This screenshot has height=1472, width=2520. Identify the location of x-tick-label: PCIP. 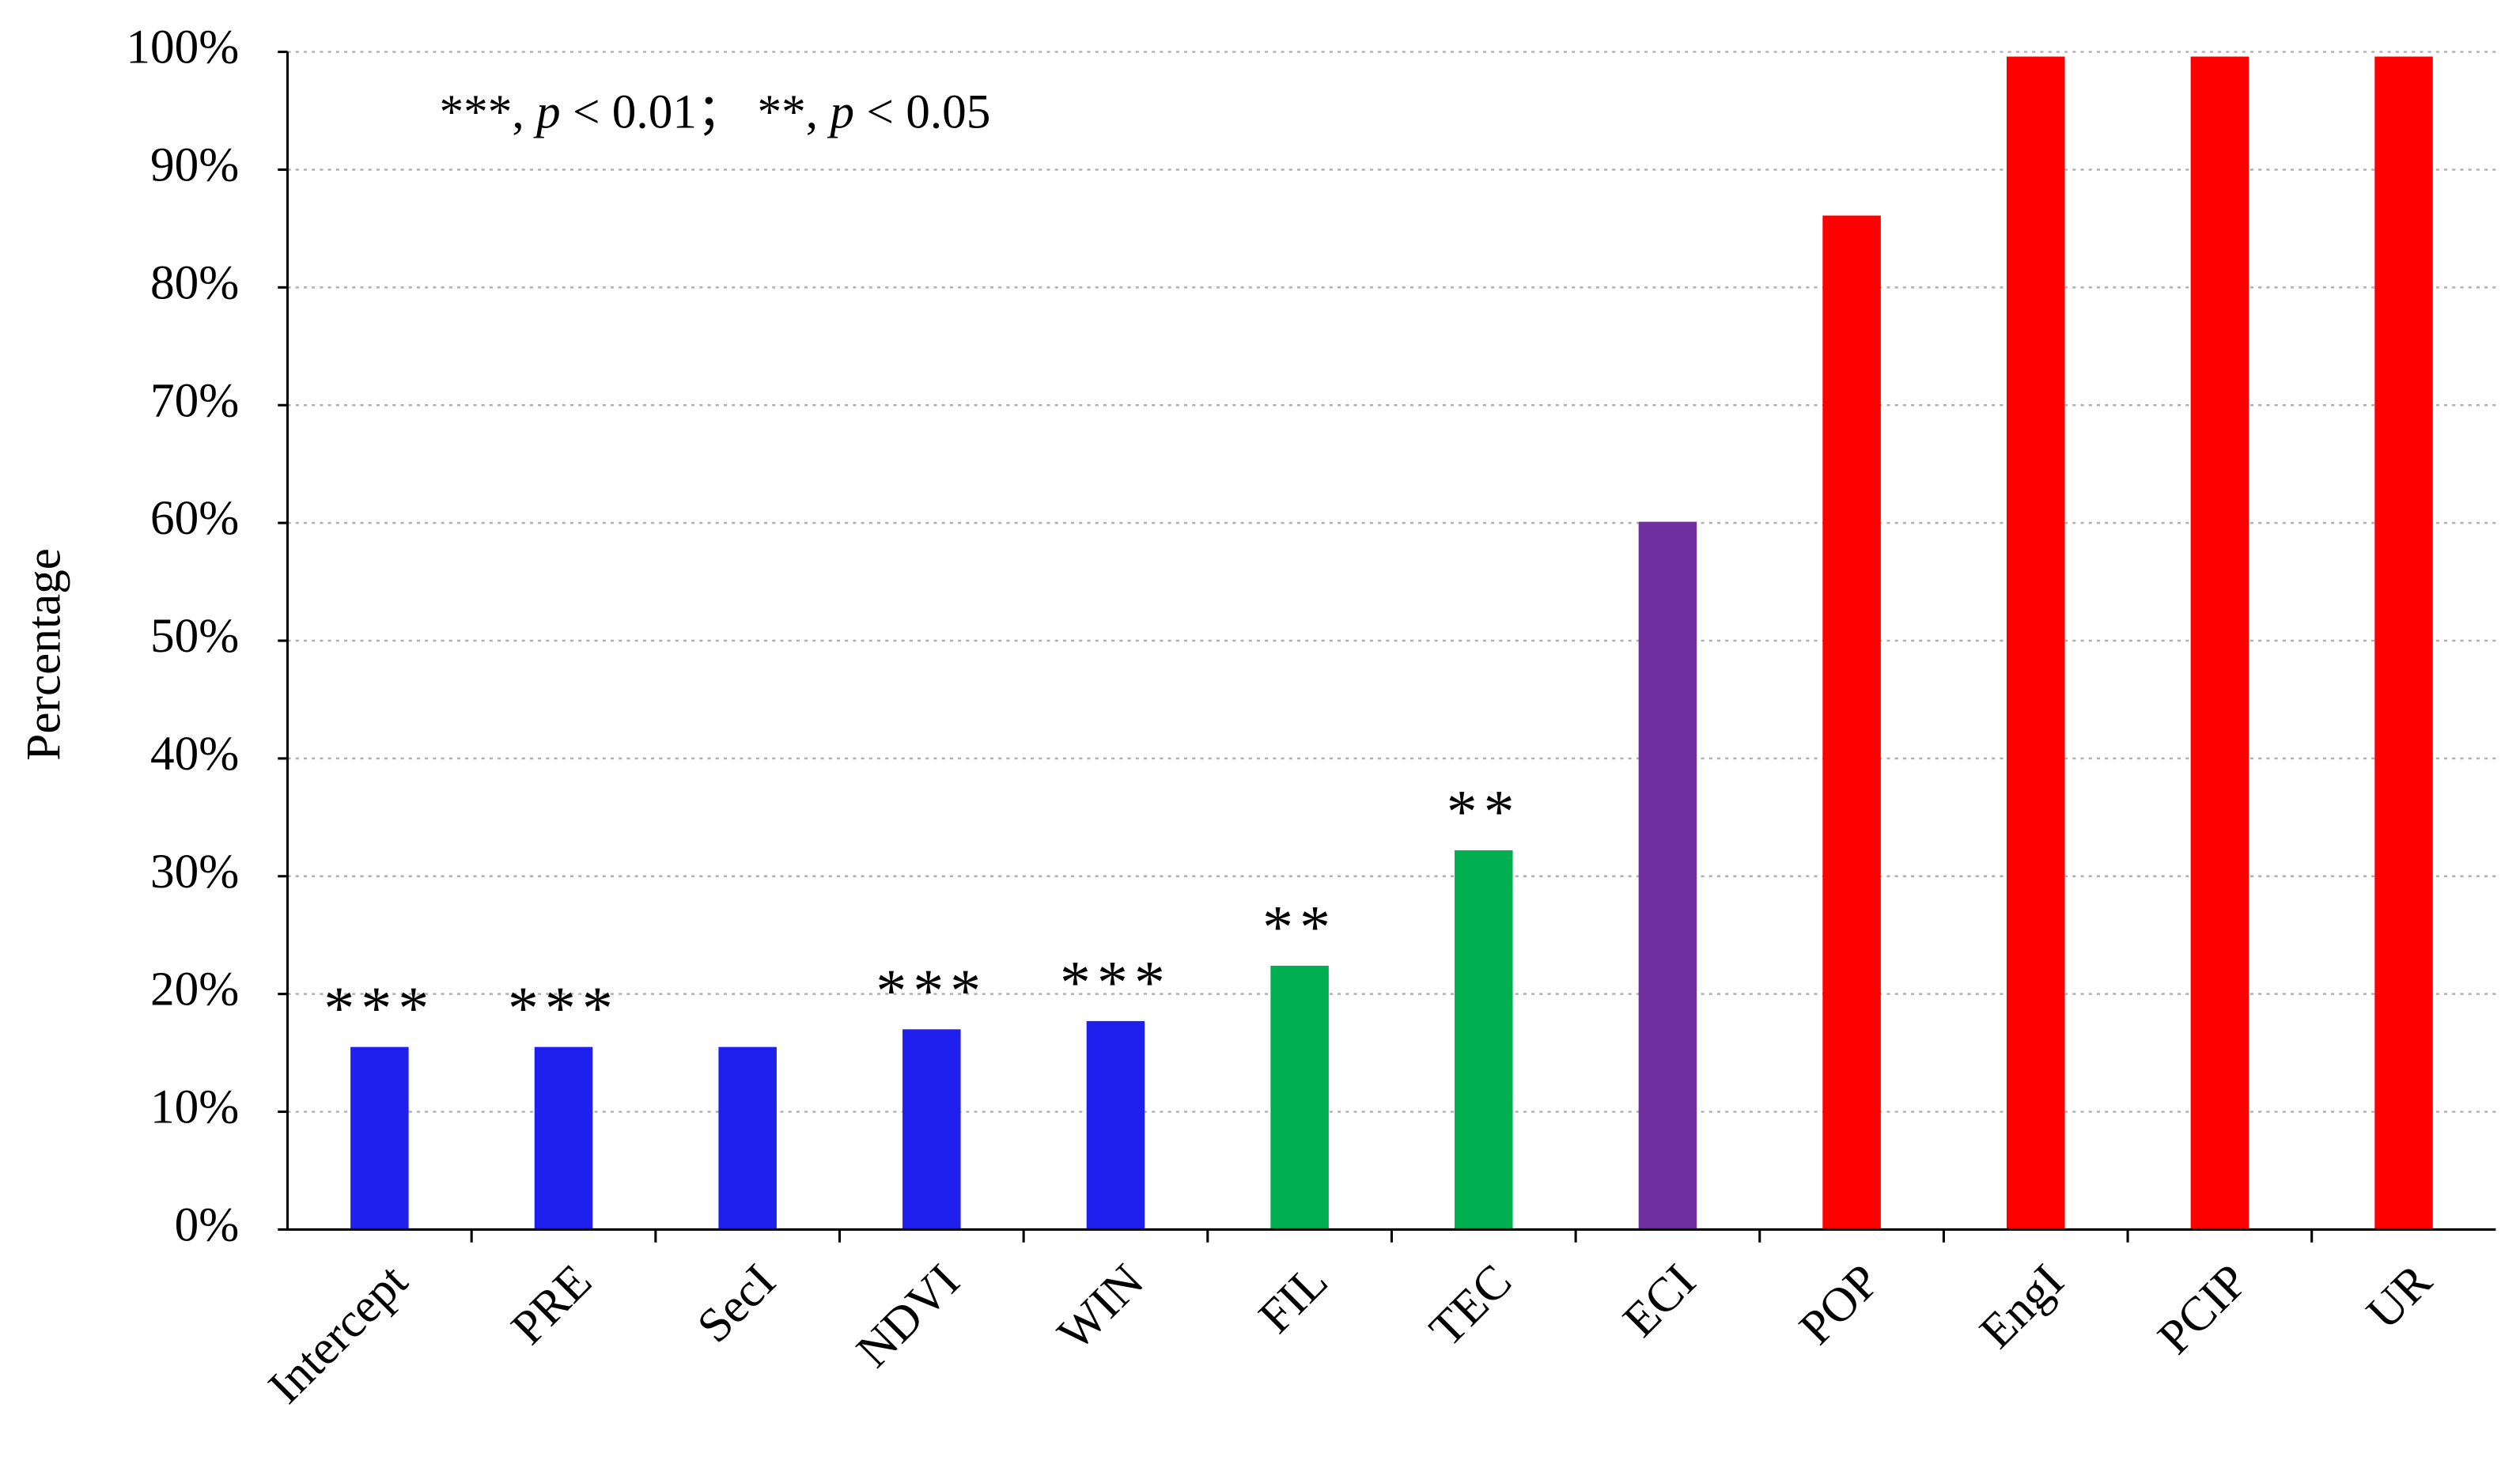
(2202, 1309).